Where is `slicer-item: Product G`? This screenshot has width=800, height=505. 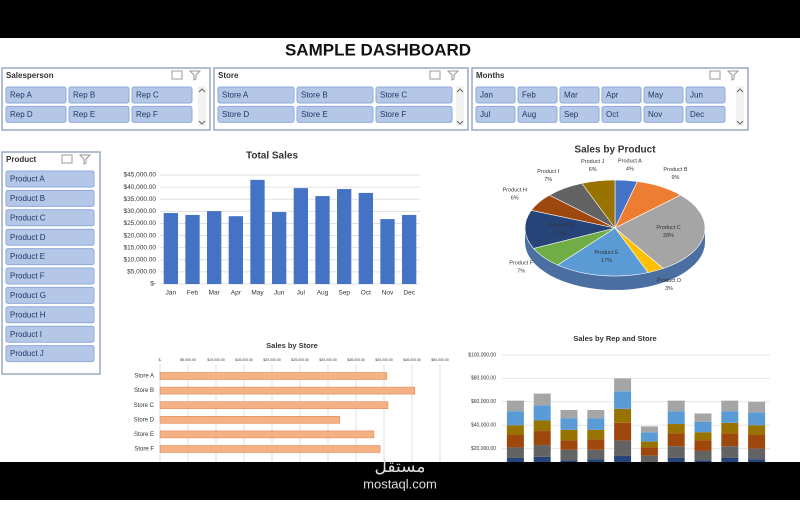 slicer-item: Product G is located at coordinates (28, 295).